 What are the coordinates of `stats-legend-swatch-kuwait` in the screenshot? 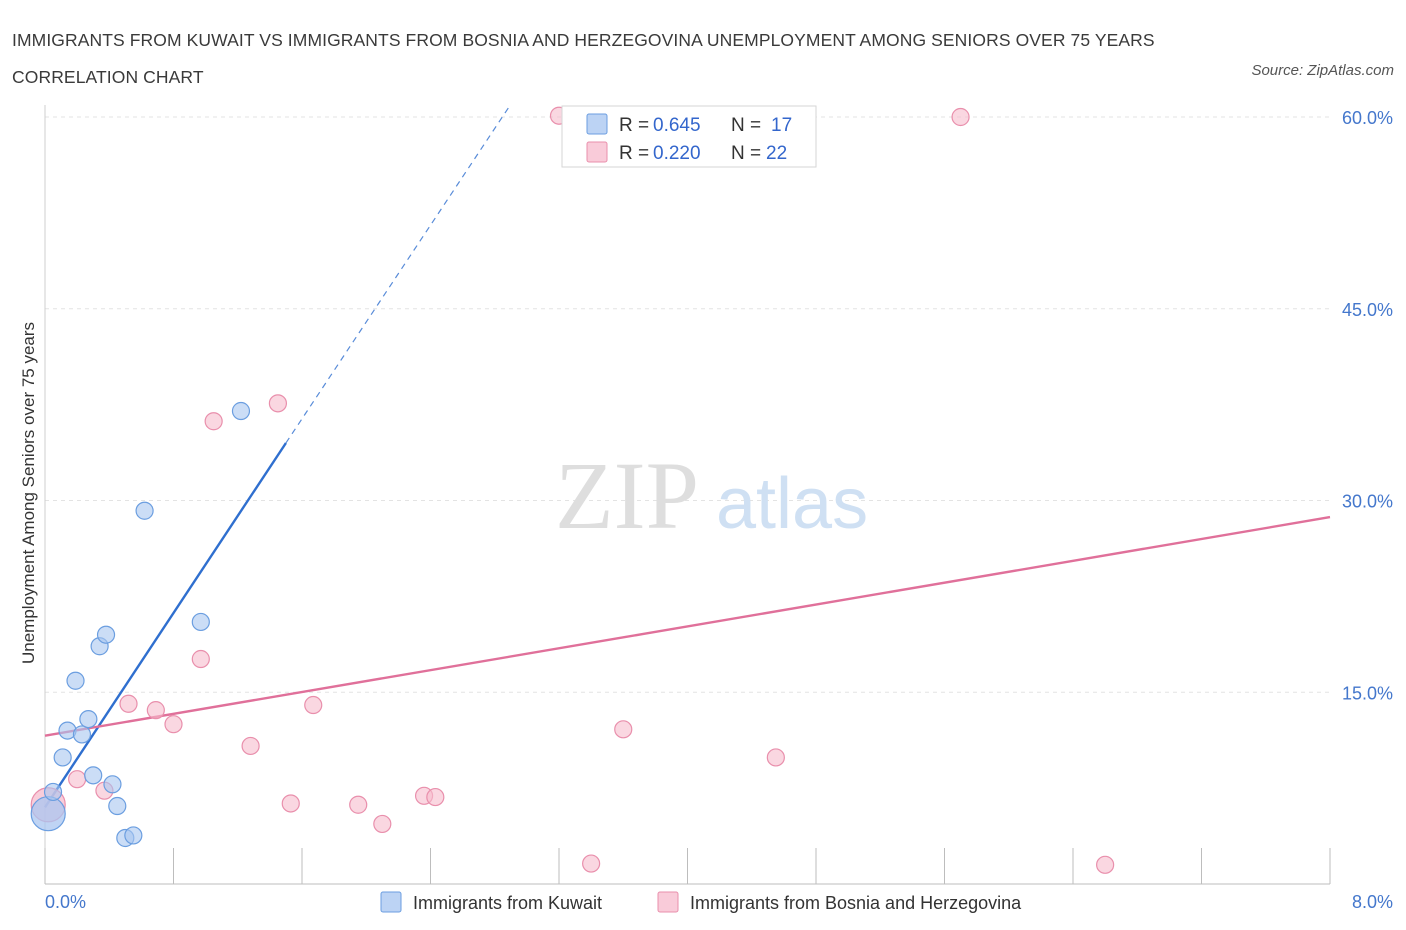 It's located at (597, 124).